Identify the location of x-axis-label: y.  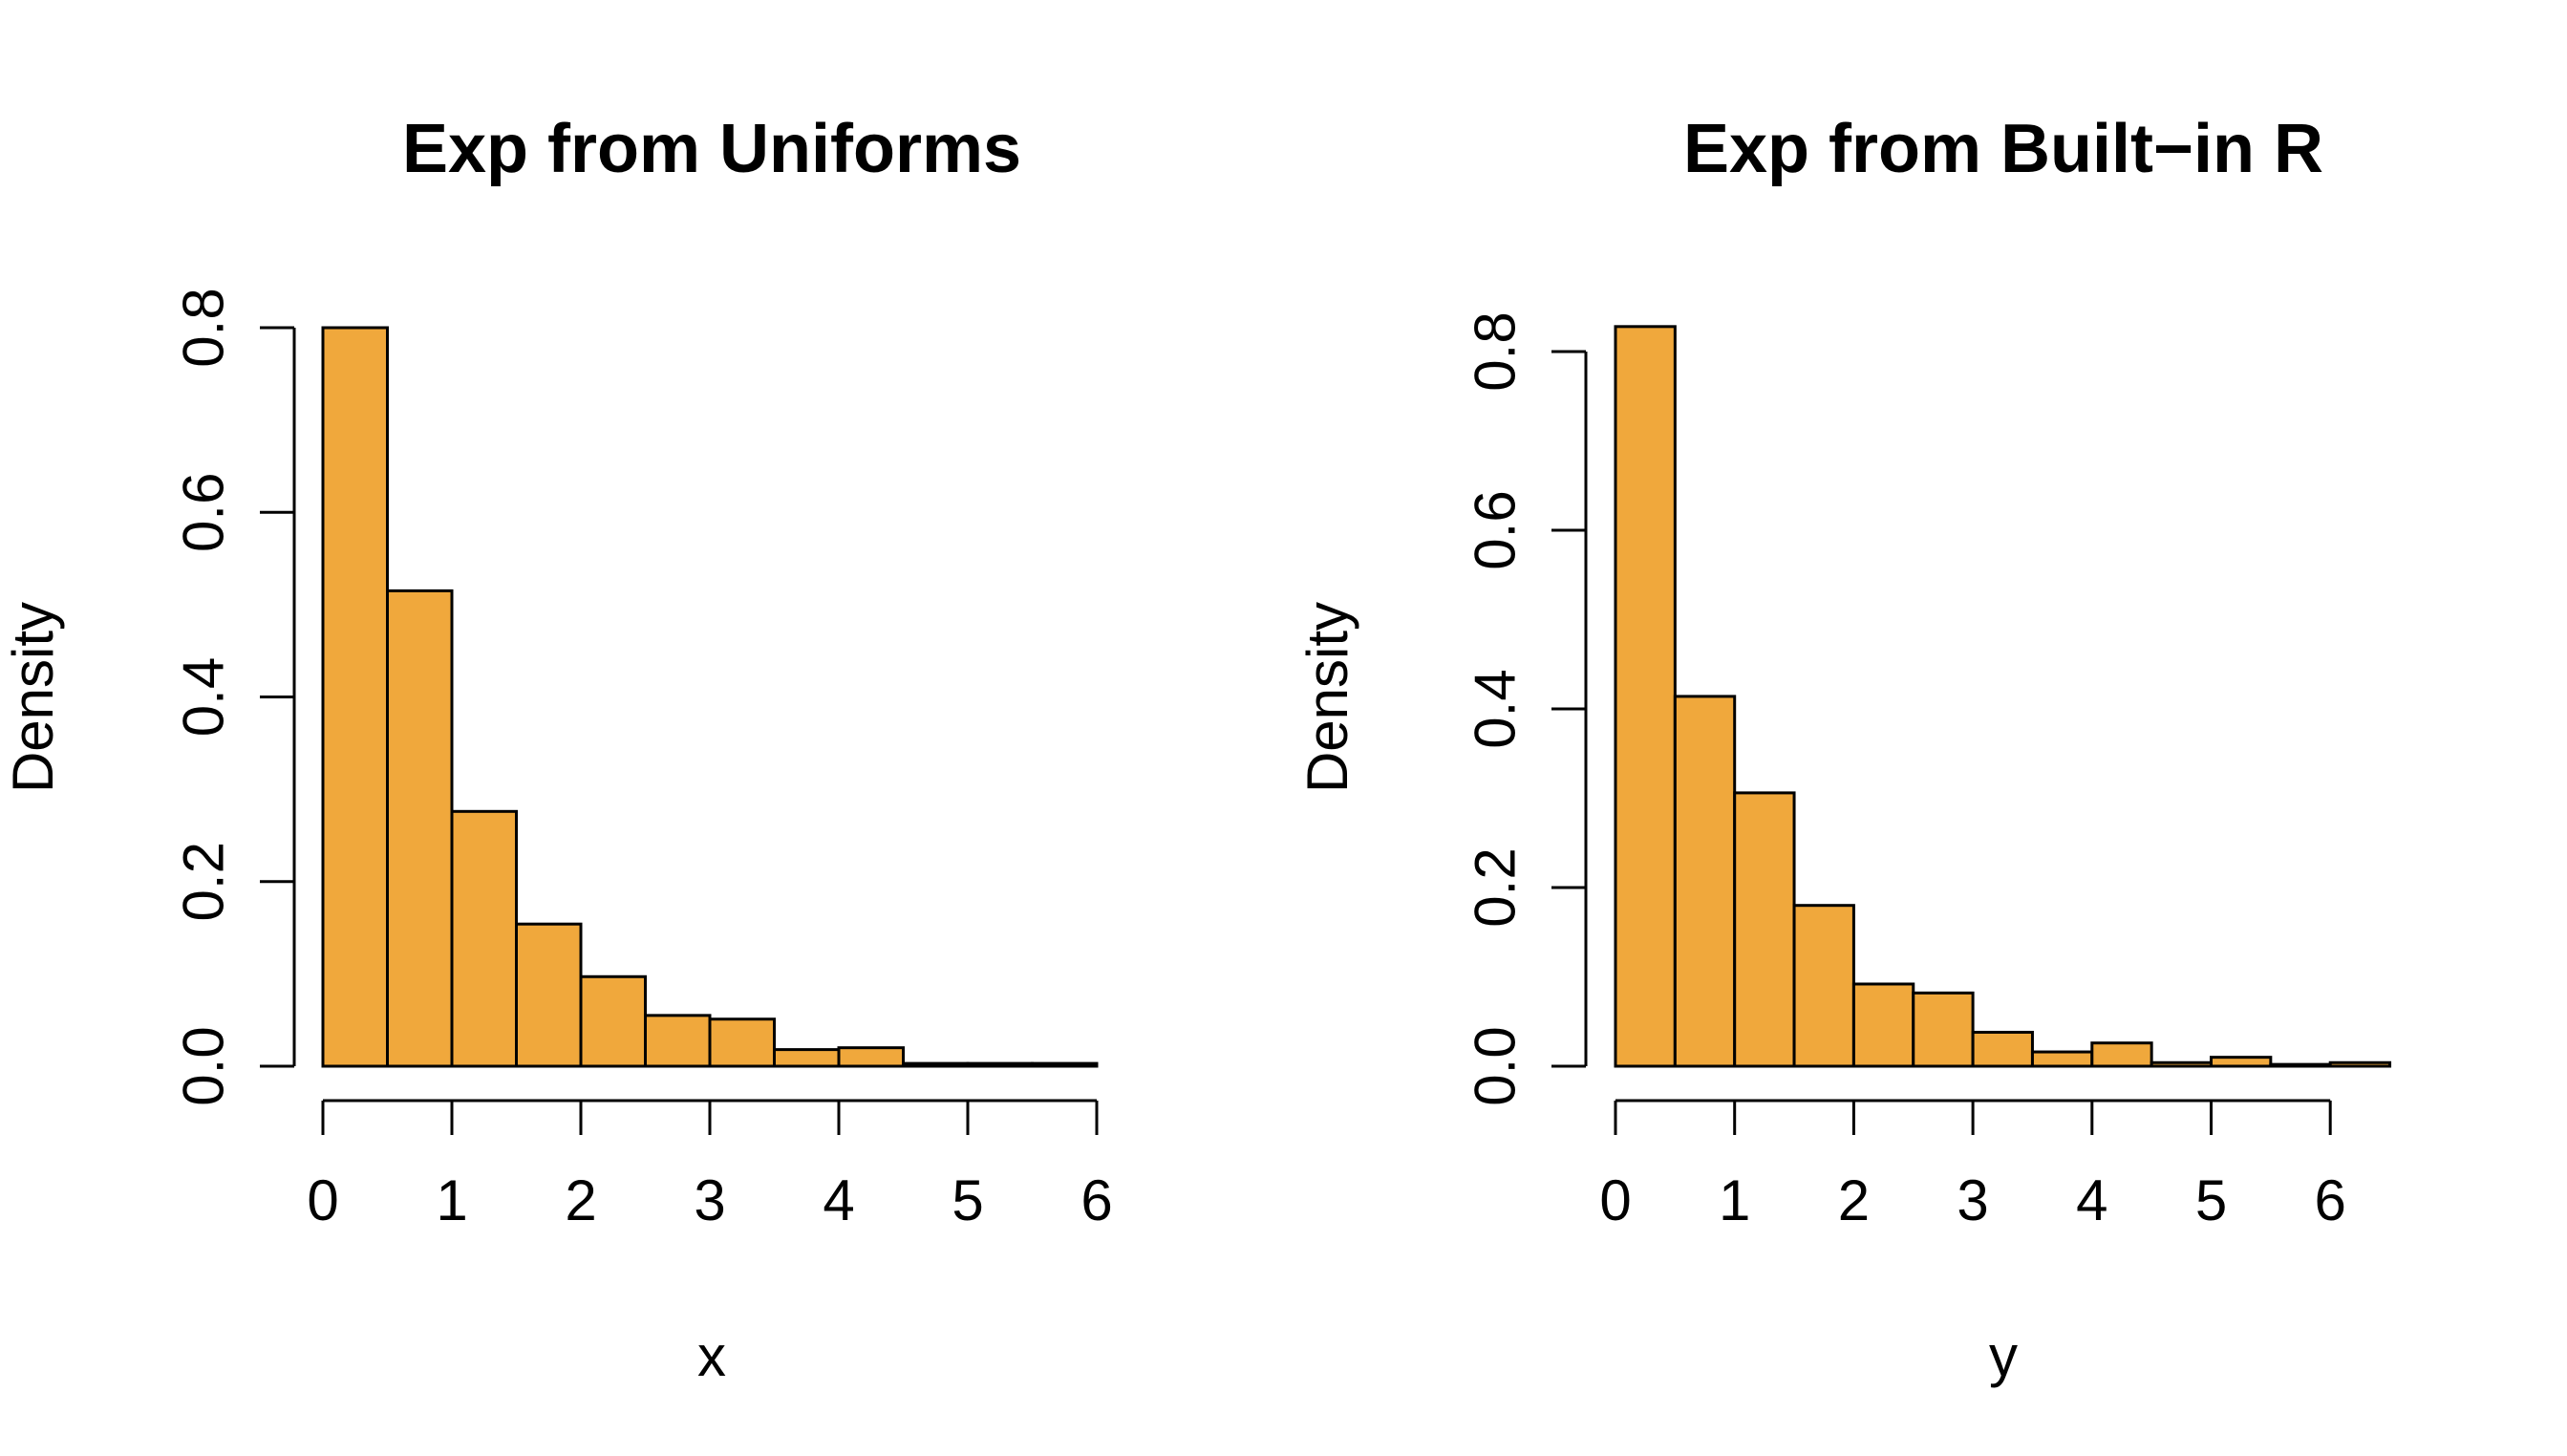
(2003, 1356).